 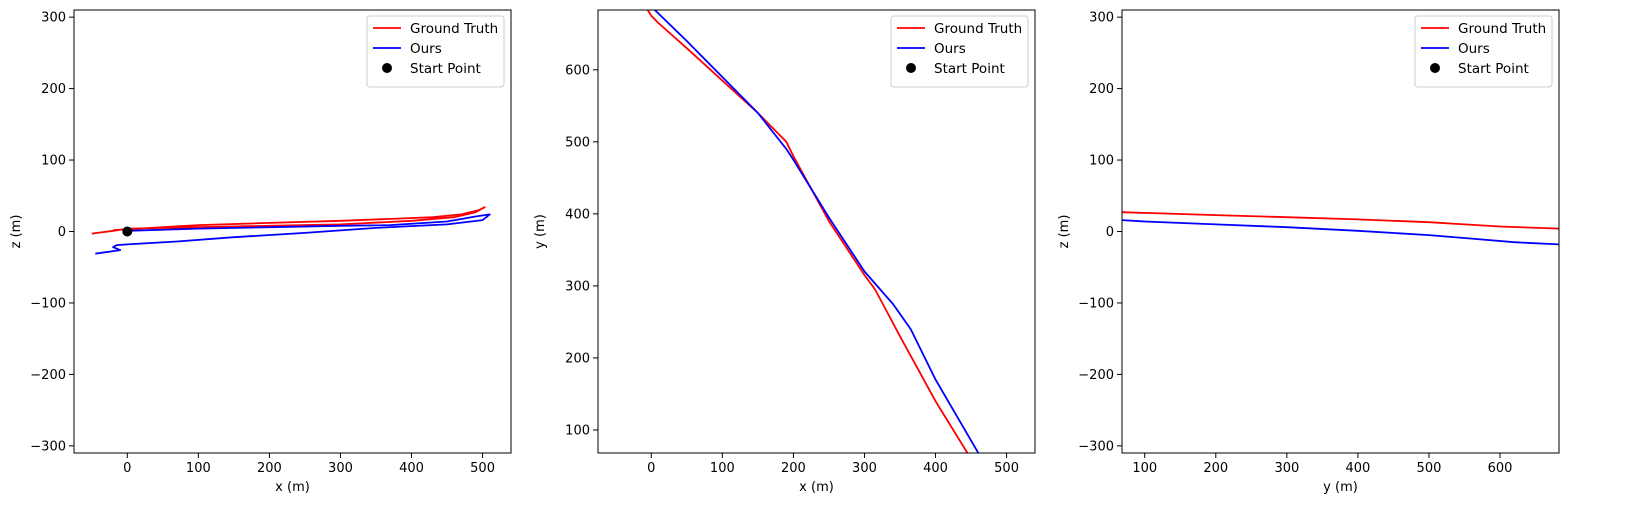 What do you see at coordinates (1340, 487) in the screenshot?
I see `x-axis-label: y (m)` at bounding box center [1340, 487].